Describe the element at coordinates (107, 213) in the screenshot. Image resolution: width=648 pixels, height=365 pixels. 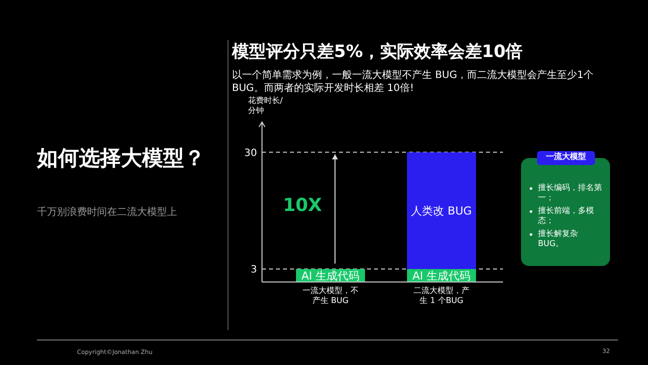
I see `text: 千万别浪费时间在二流大模型上` at that location.